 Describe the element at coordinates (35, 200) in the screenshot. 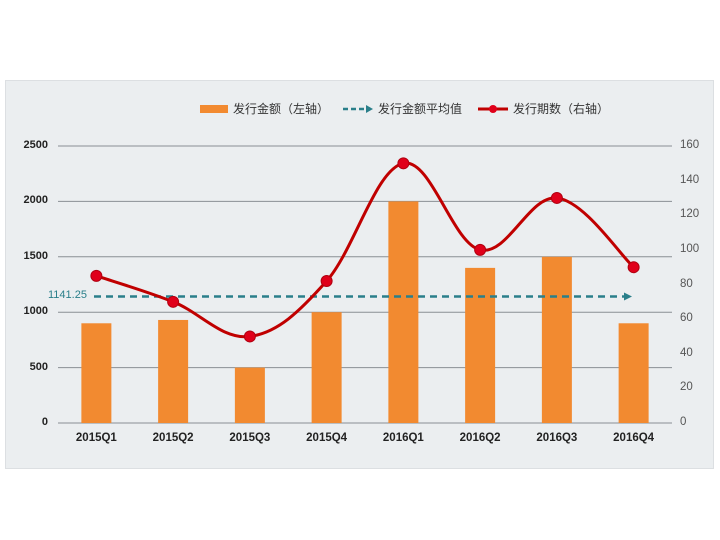

I see `left-axis-tick: 2000` at that location.